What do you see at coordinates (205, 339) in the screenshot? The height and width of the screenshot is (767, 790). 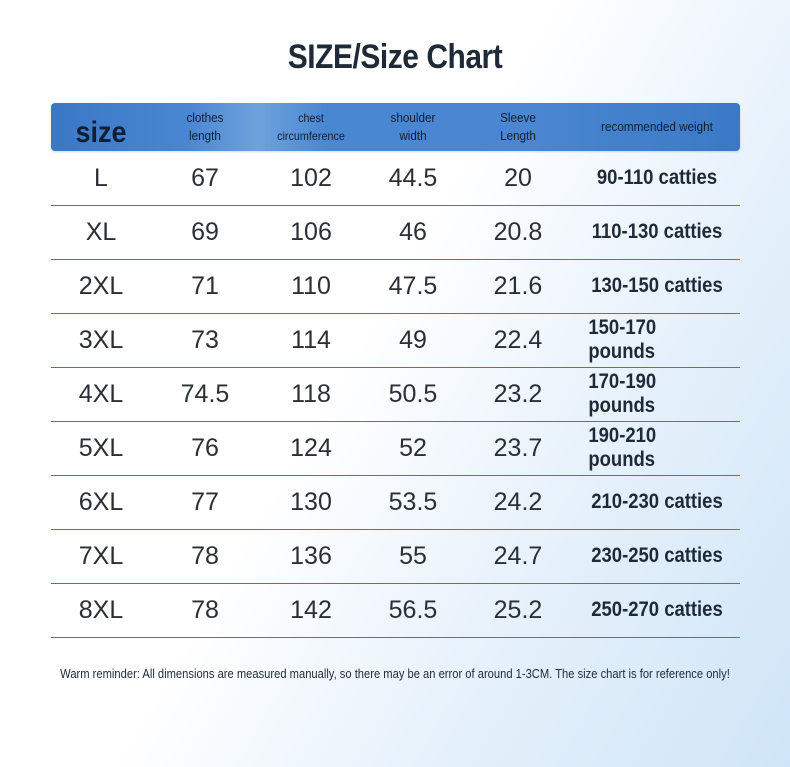 I see `cell-clothes-length: 73` at bounding box center [205, 339].